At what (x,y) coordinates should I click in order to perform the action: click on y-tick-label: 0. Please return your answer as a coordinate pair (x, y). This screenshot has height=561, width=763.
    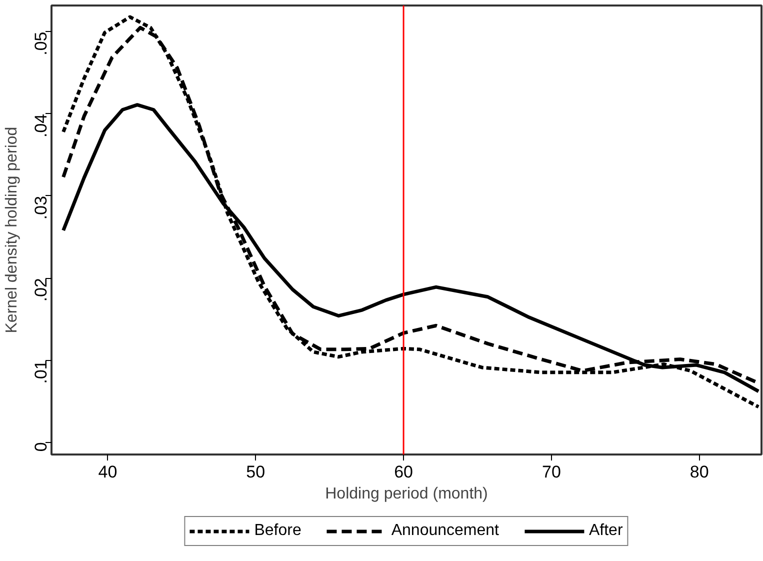
    Looking at the image, I should click on (41, 447).